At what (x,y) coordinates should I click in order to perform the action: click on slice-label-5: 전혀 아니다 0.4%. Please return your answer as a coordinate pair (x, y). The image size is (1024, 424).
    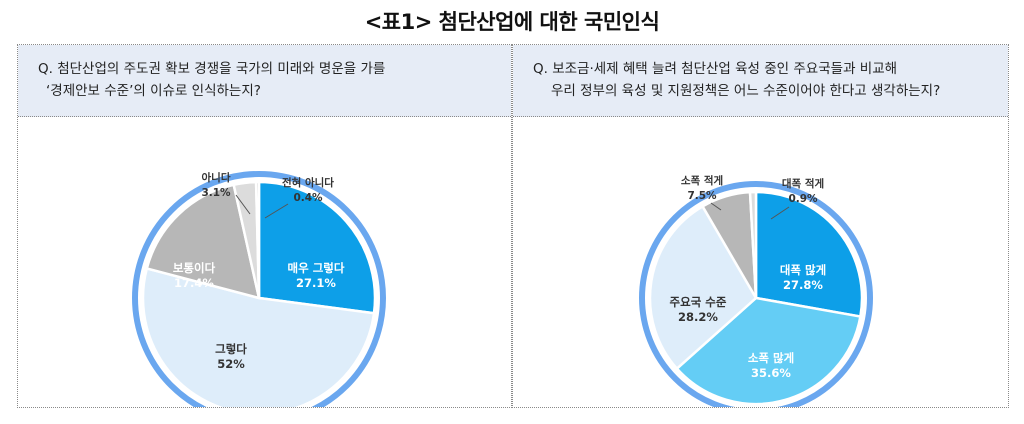
    Looking at the image, I should click on (308, 190).